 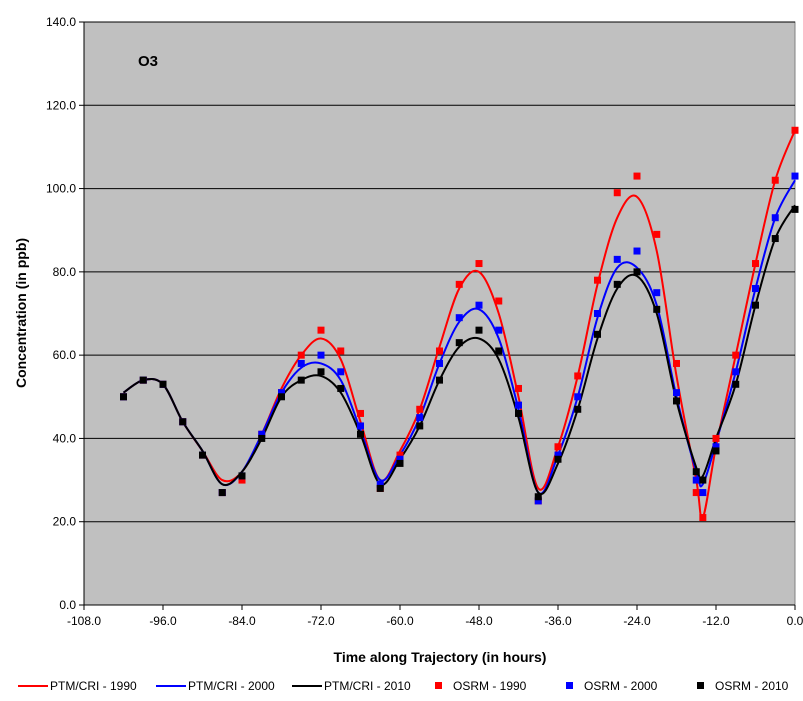 What do you see at coordinates (61, 105) in the screenshot?
I see `y-tick-label: 120.0` at bounding box center [61, 105].